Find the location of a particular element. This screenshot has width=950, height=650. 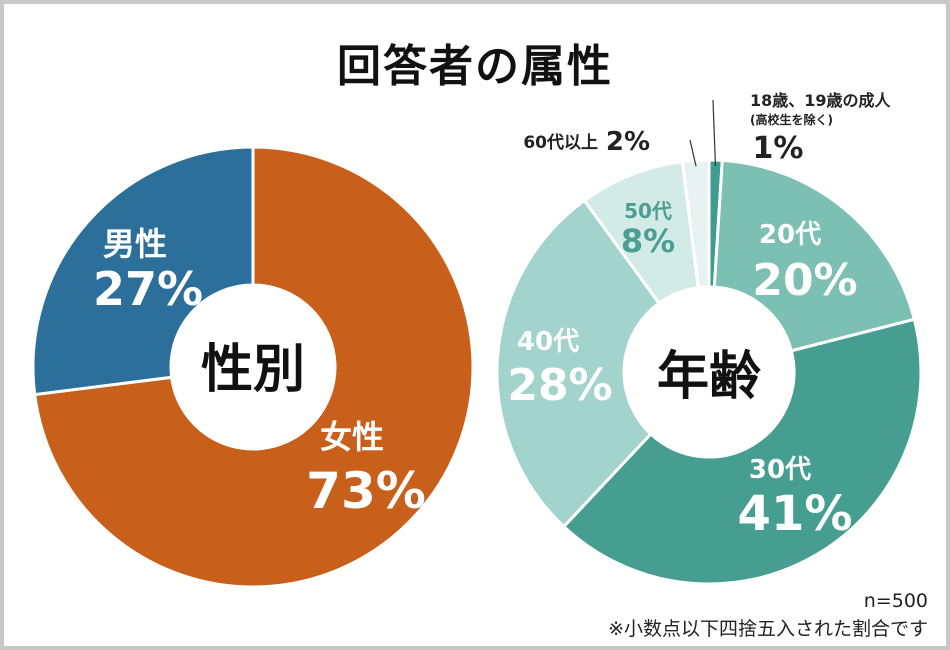

label-40s: 40代 is located at coordinates (548, 342).